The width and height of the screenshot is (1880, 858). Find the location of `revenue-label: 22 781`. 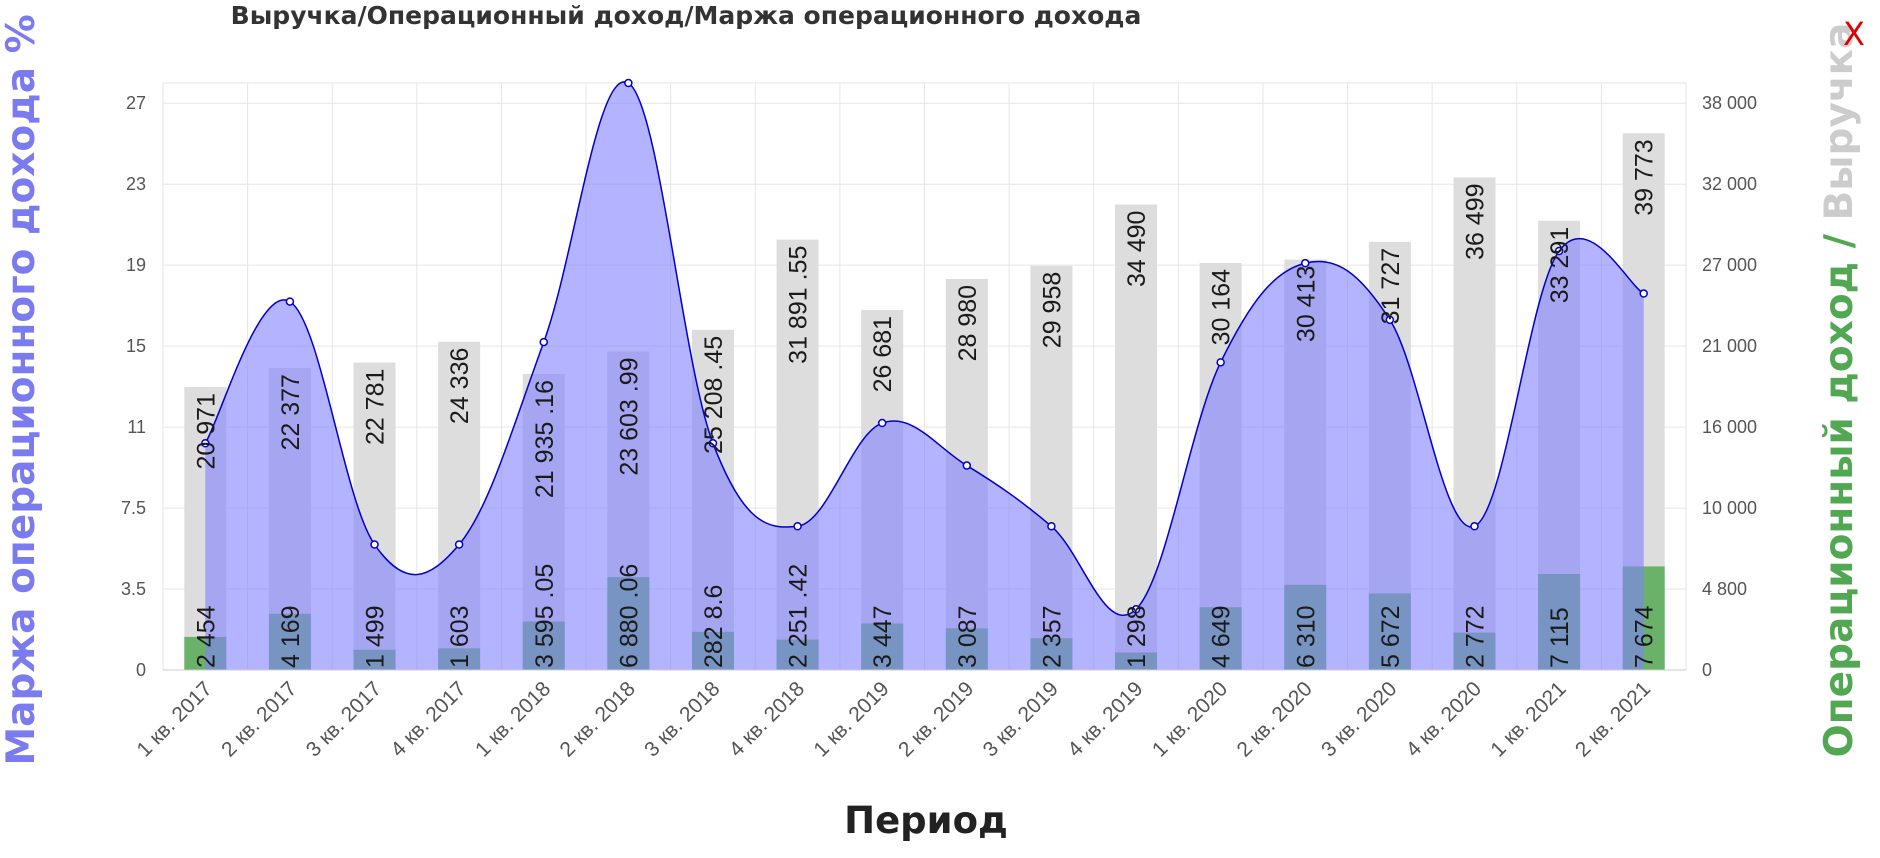

revenue-label: 22 781 is located at coordinates (376, 407).